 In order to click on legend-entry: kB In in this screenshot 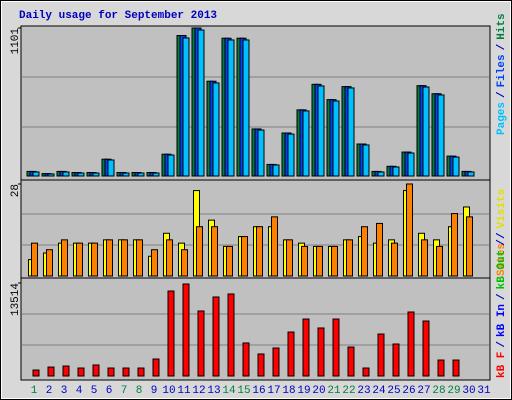, I will do `click(502, 320)`.